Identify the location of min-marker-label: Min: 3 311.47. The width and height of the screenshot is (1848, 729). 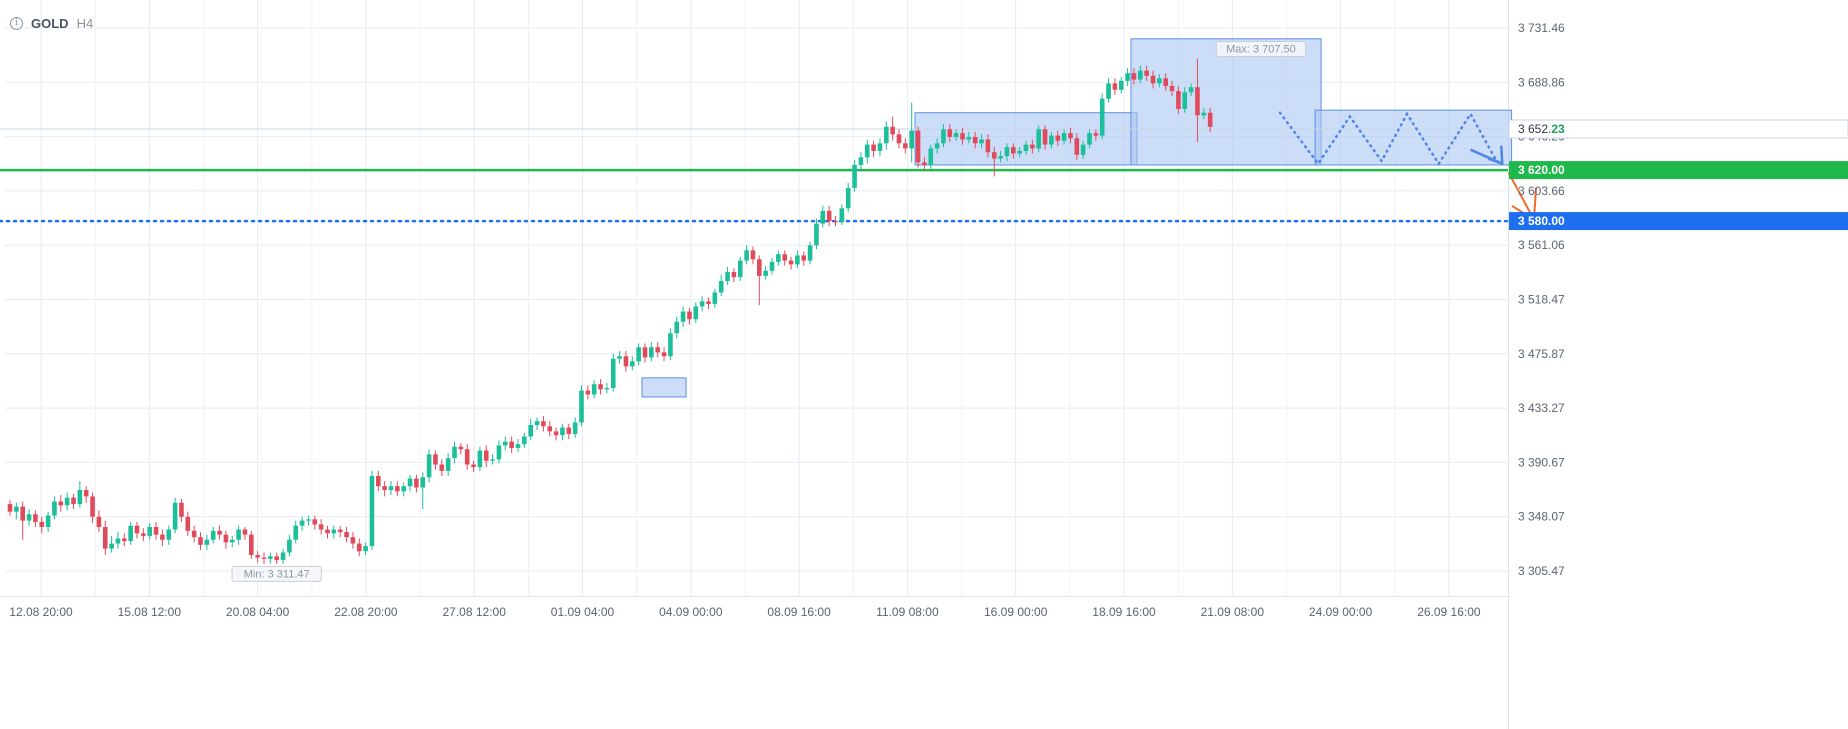
(277, 574).